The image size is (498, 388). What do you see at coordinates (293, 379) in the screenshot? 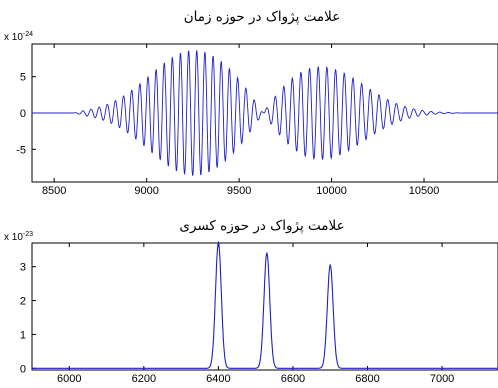
I see `x-tick-label: 6600` at bounding box center [293, 379].